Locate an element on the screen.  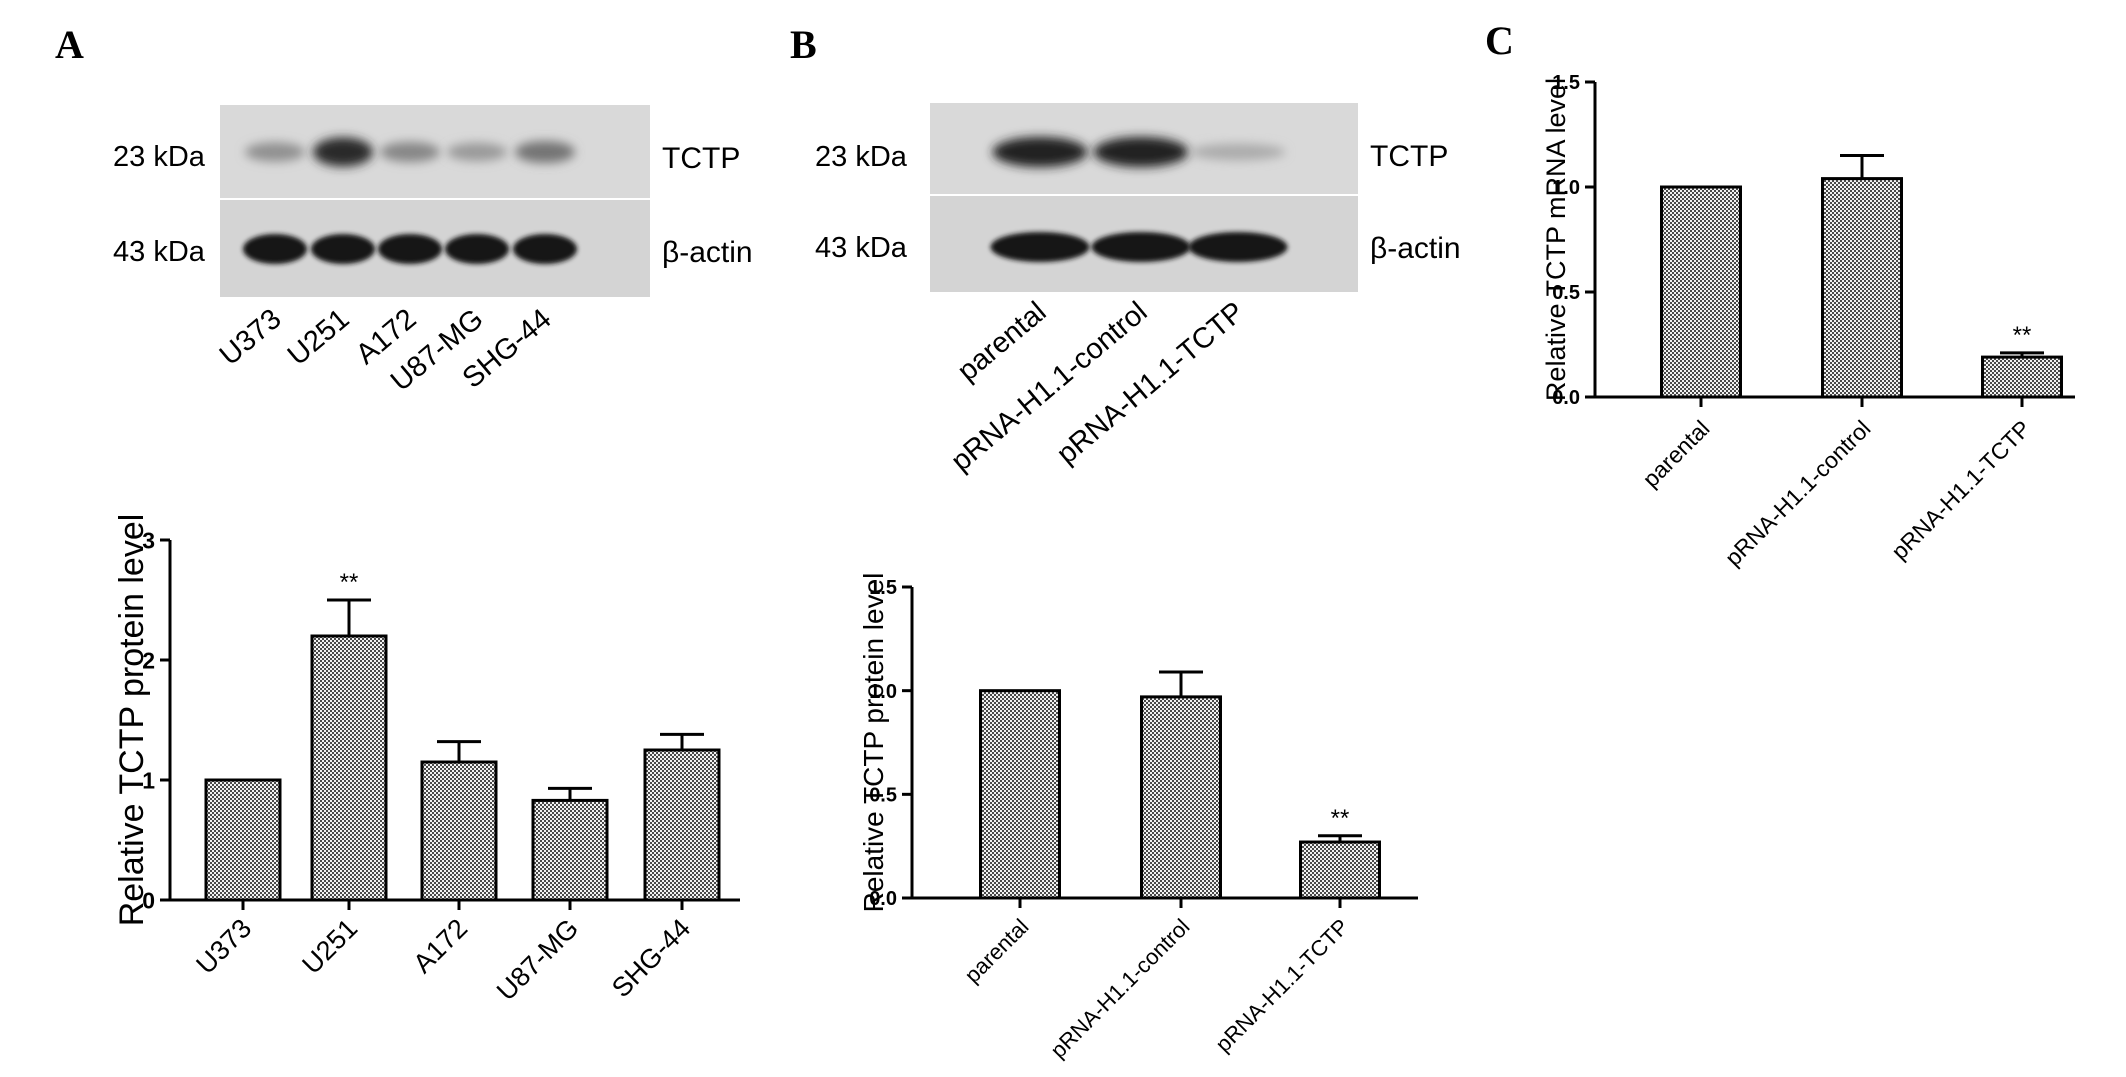
bar-U251 is located at coordinates (349, 768).